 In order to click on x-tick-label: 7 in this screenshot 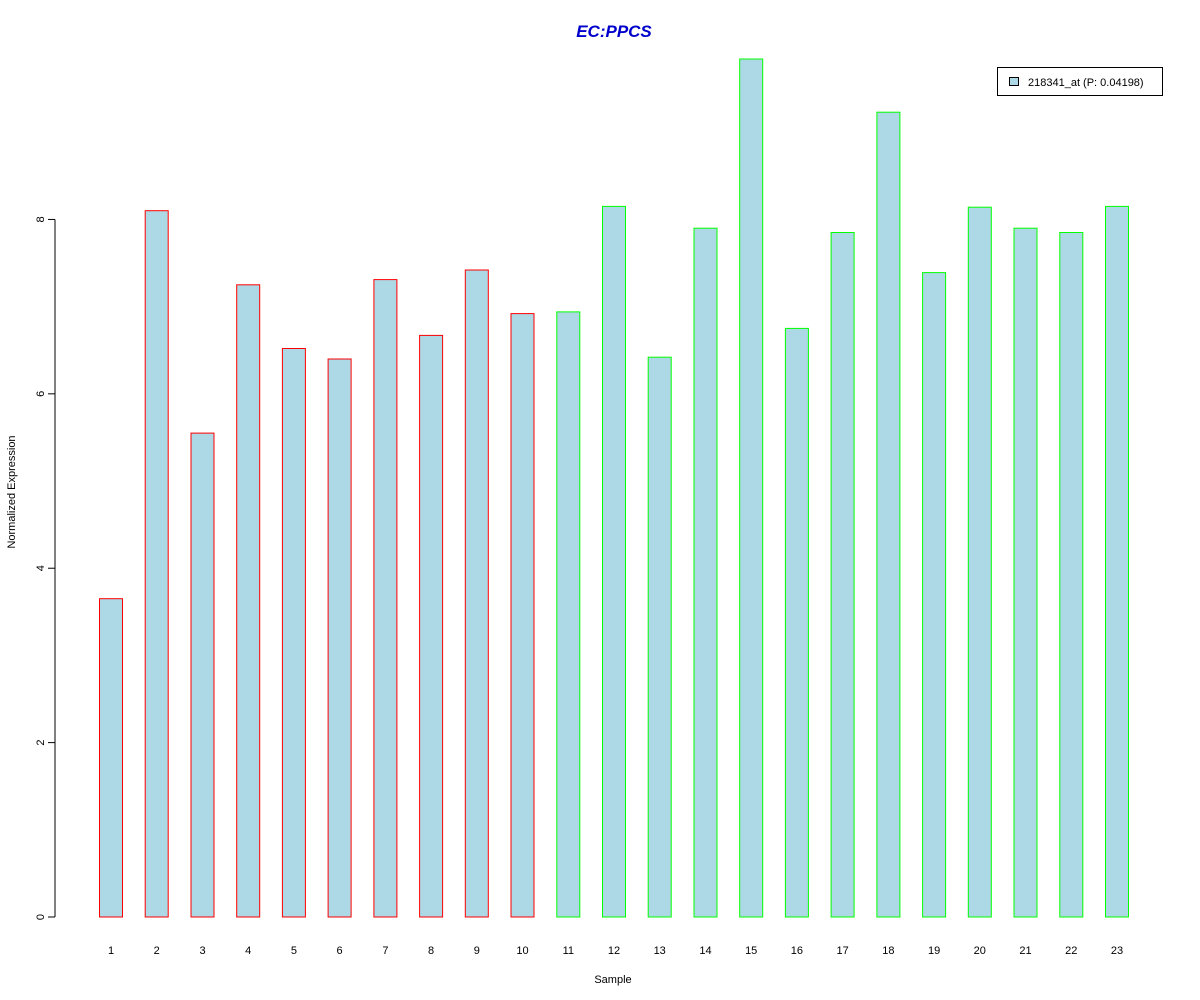, I will do `click(385, 951)`.